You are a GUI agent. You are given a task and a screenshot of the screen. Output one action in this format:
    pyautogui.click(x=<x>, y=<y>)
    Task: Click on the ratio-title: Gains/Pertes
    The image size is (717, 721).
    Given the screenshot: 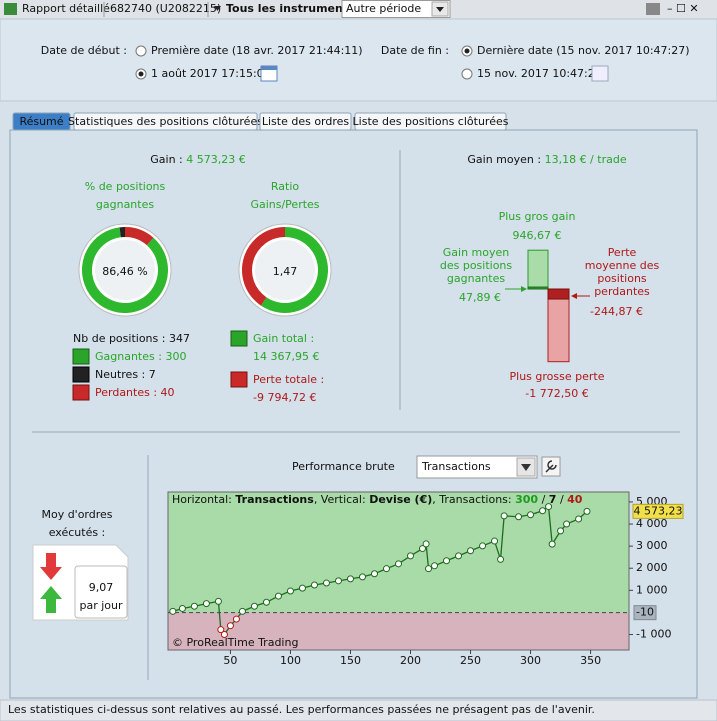 What is the action you would take?
    pyautogui.click(x=284, y=204)
    